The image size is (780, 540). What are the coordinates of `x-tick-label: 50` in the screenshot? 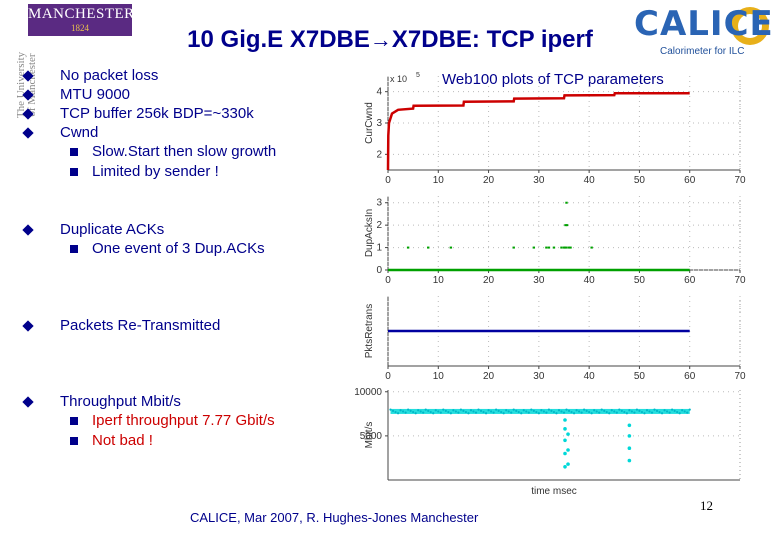 It's located at (640, 280).